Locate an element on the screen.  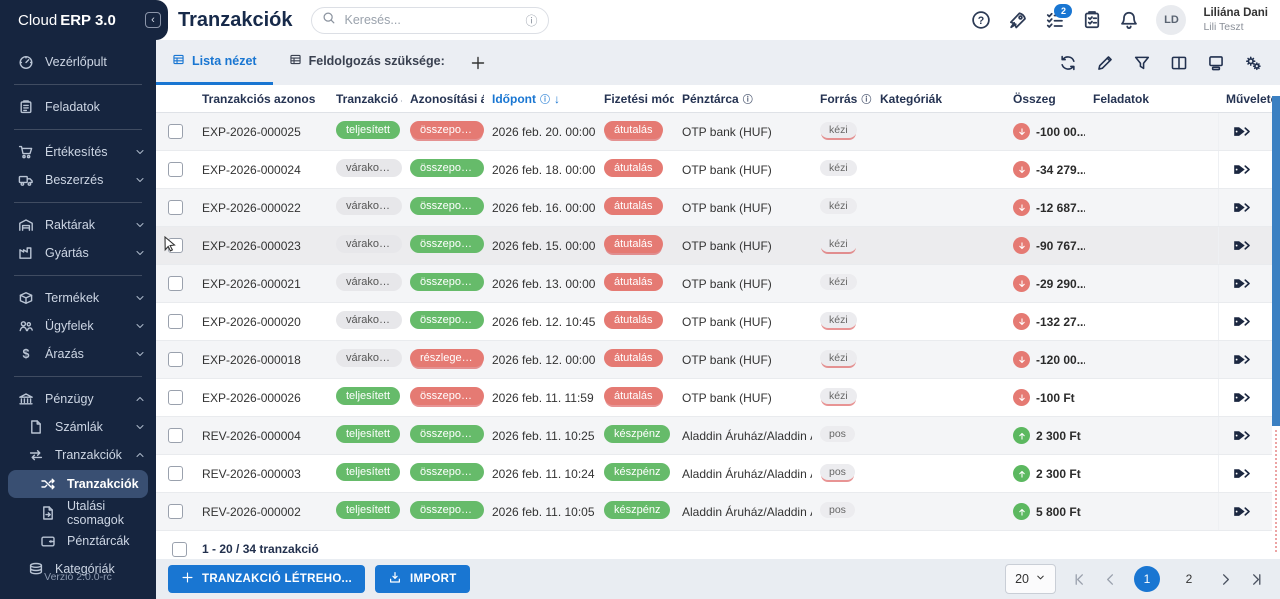
prev-page-button is located at coordinates (1110, 579).